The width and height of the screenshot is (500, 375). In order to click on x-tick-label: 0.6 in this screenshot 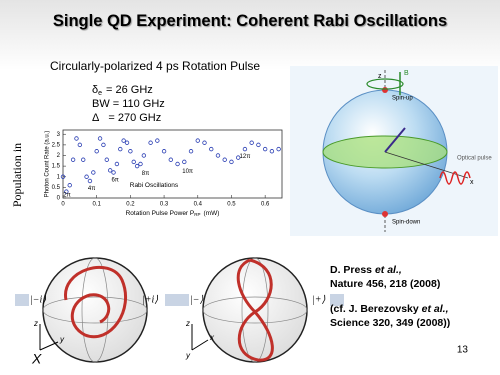, I will do `click(265, 205)`.